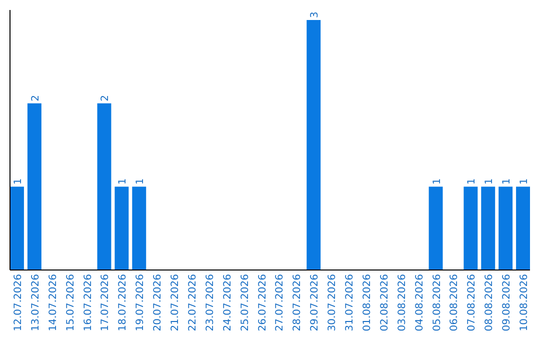  I want to click on x-tick-label: 06.08.2026, so click(454, 303).